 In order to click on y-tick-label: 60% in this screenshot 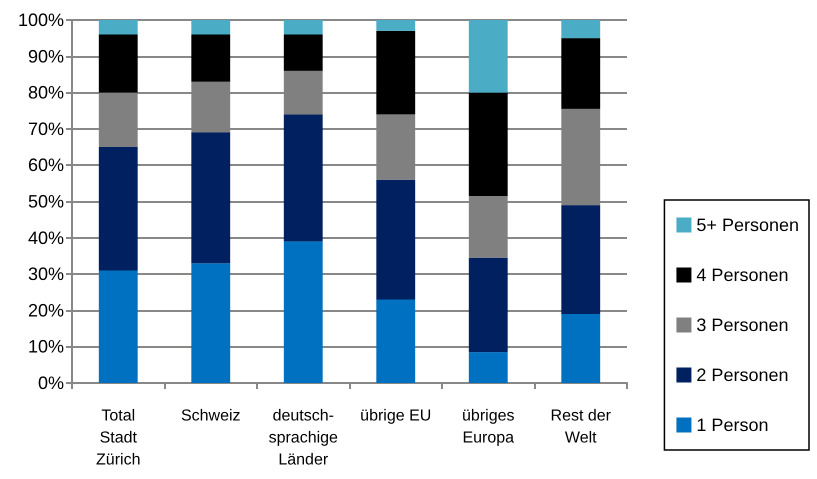, I will do `click(46, 165)`.